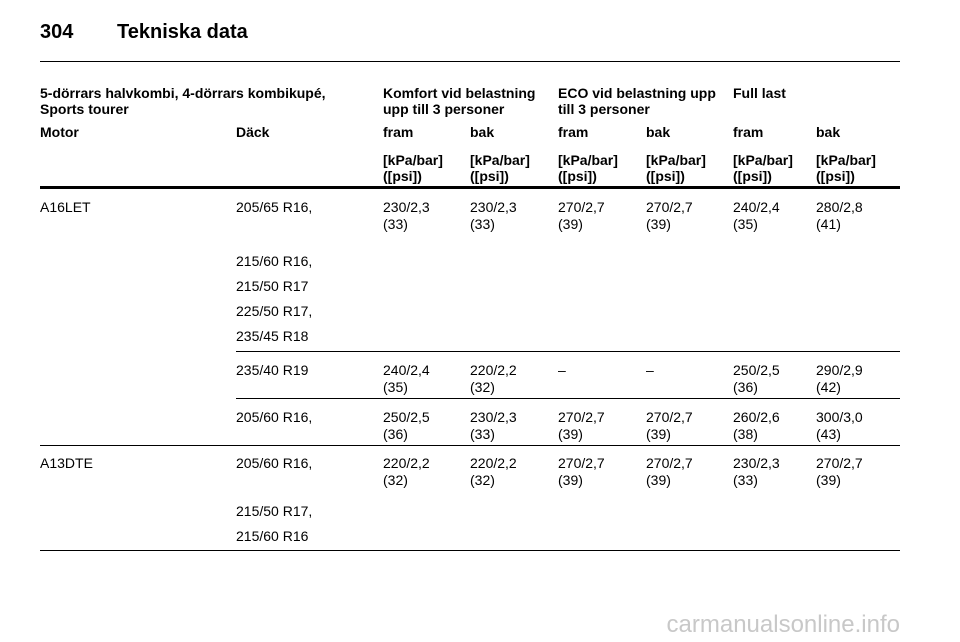 The height and width of the screenshot is (642, 960). Describe the element at coordinates (59, 132) in the screenshot. I see `column-header: Motor` at that location.